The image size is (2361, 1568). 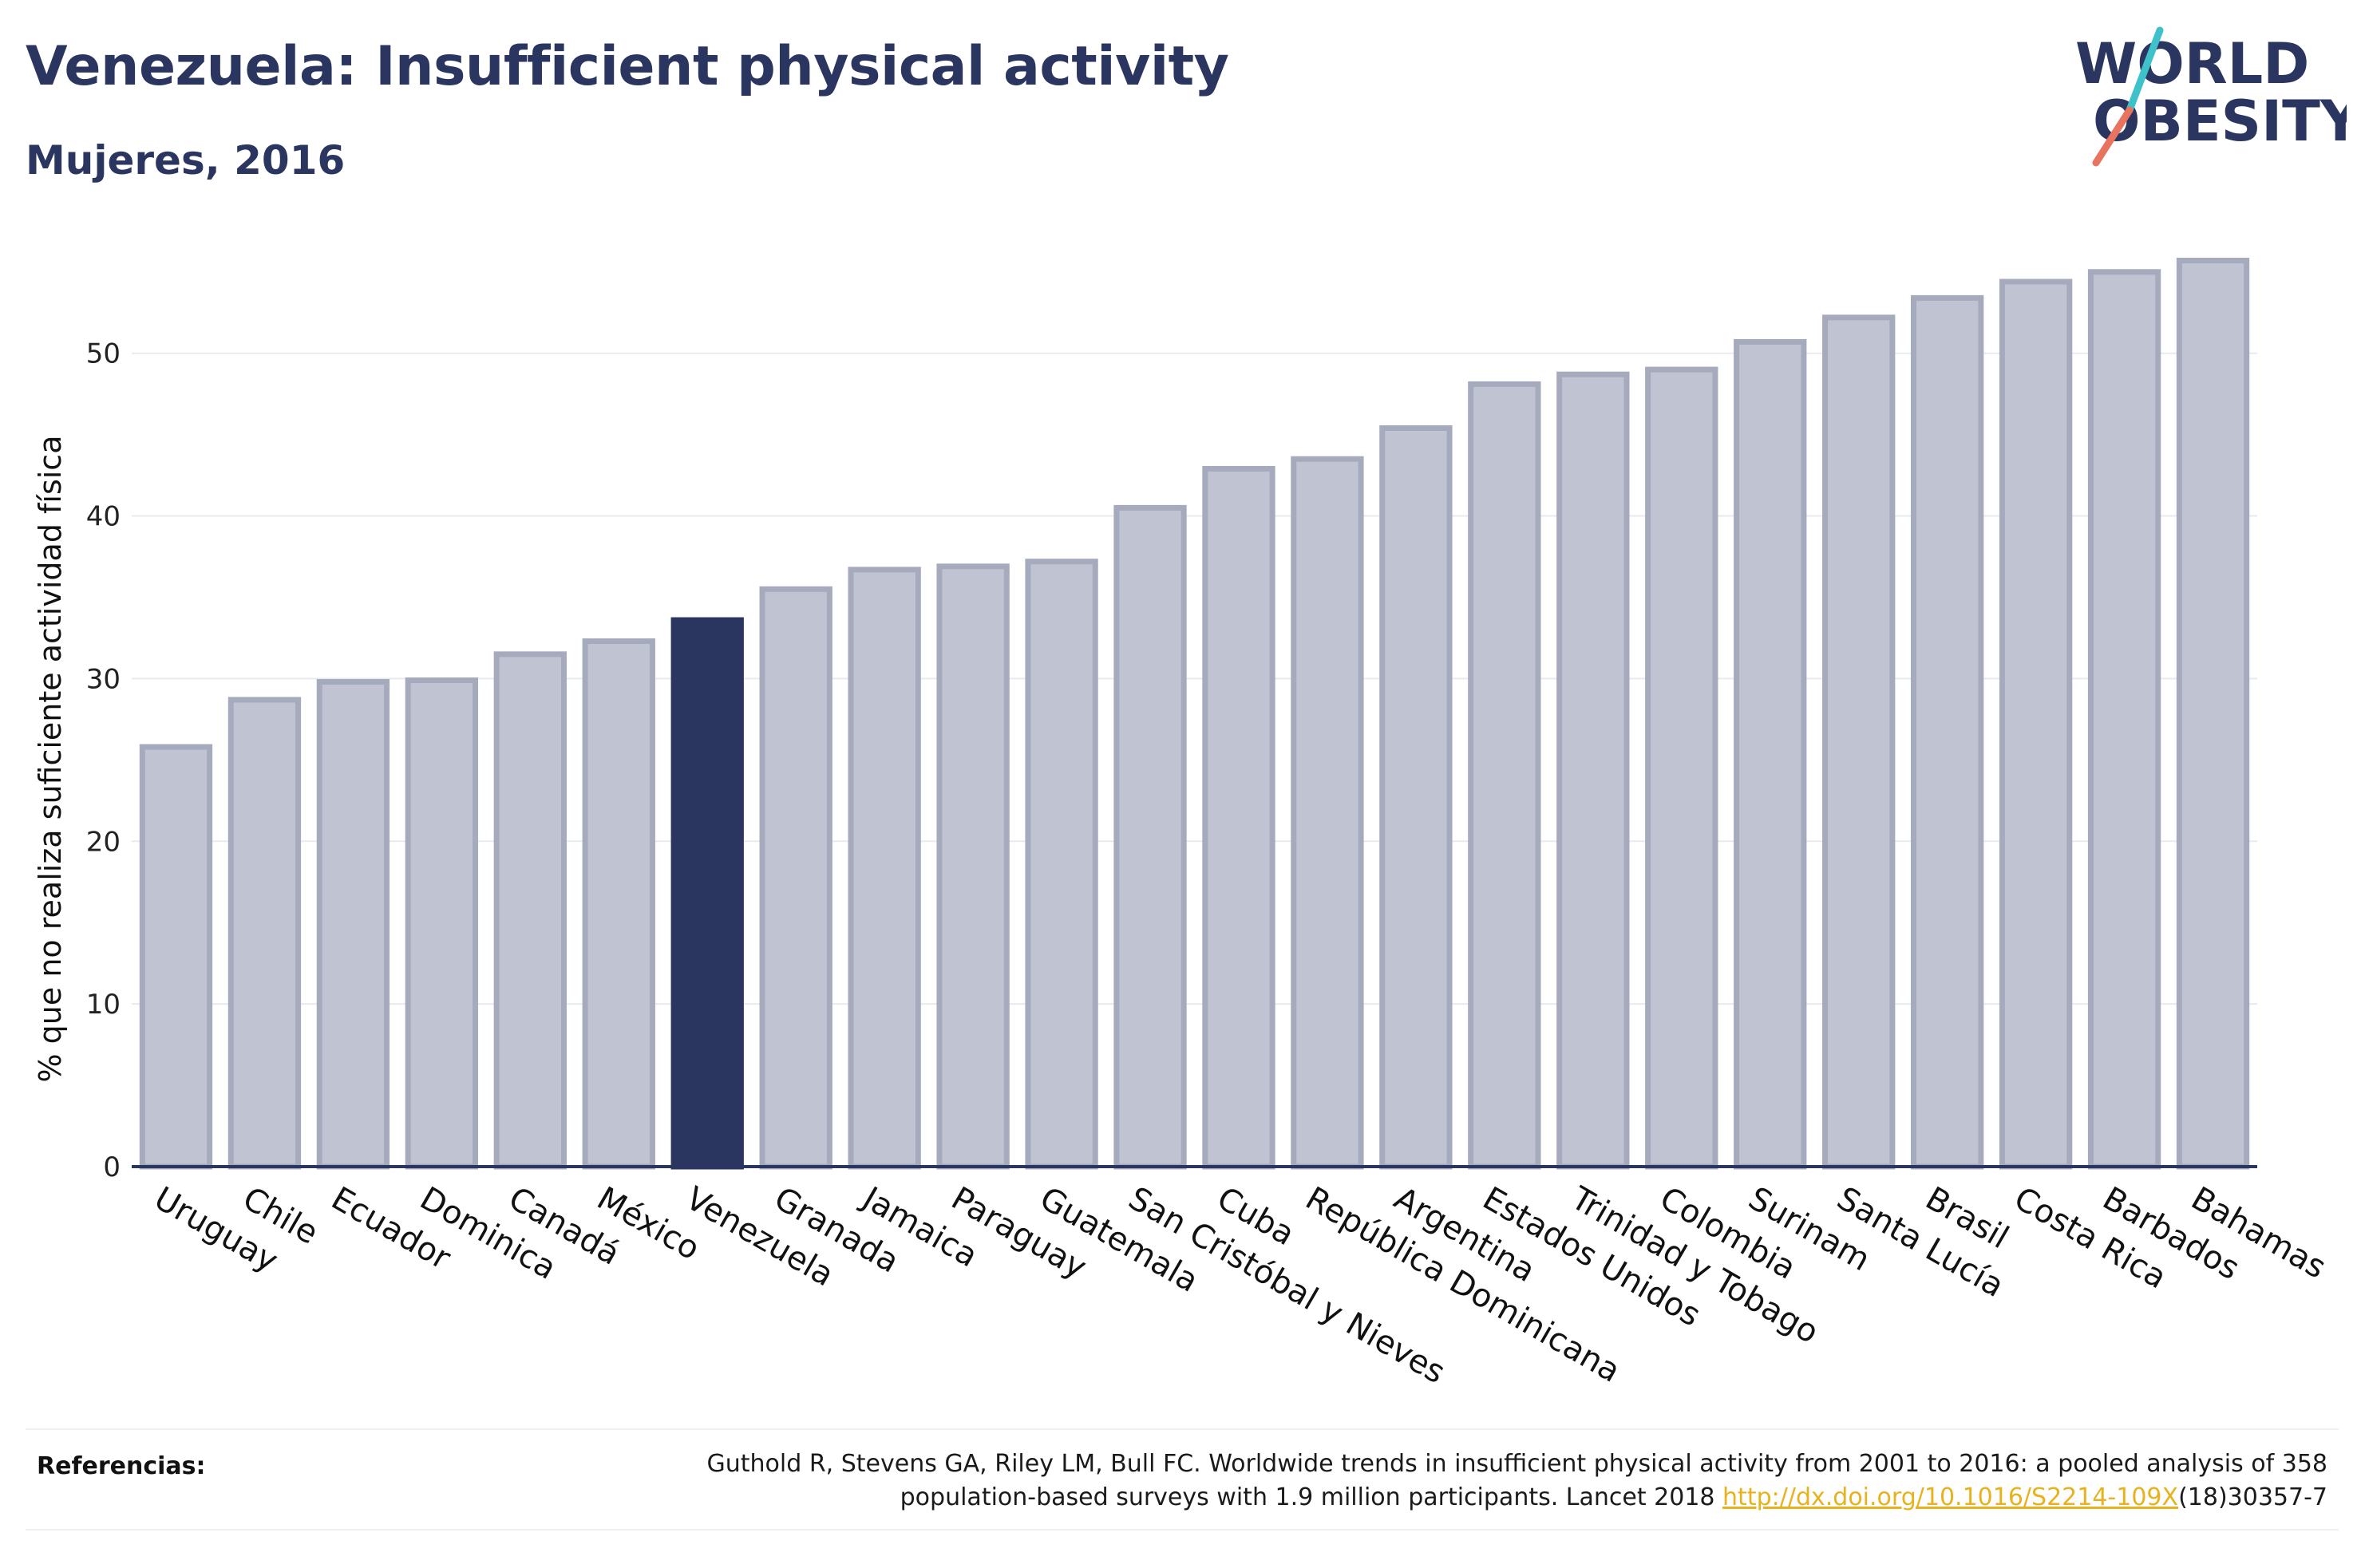 I want to click on logo-slash-teal, so click(x=2145, y=70).